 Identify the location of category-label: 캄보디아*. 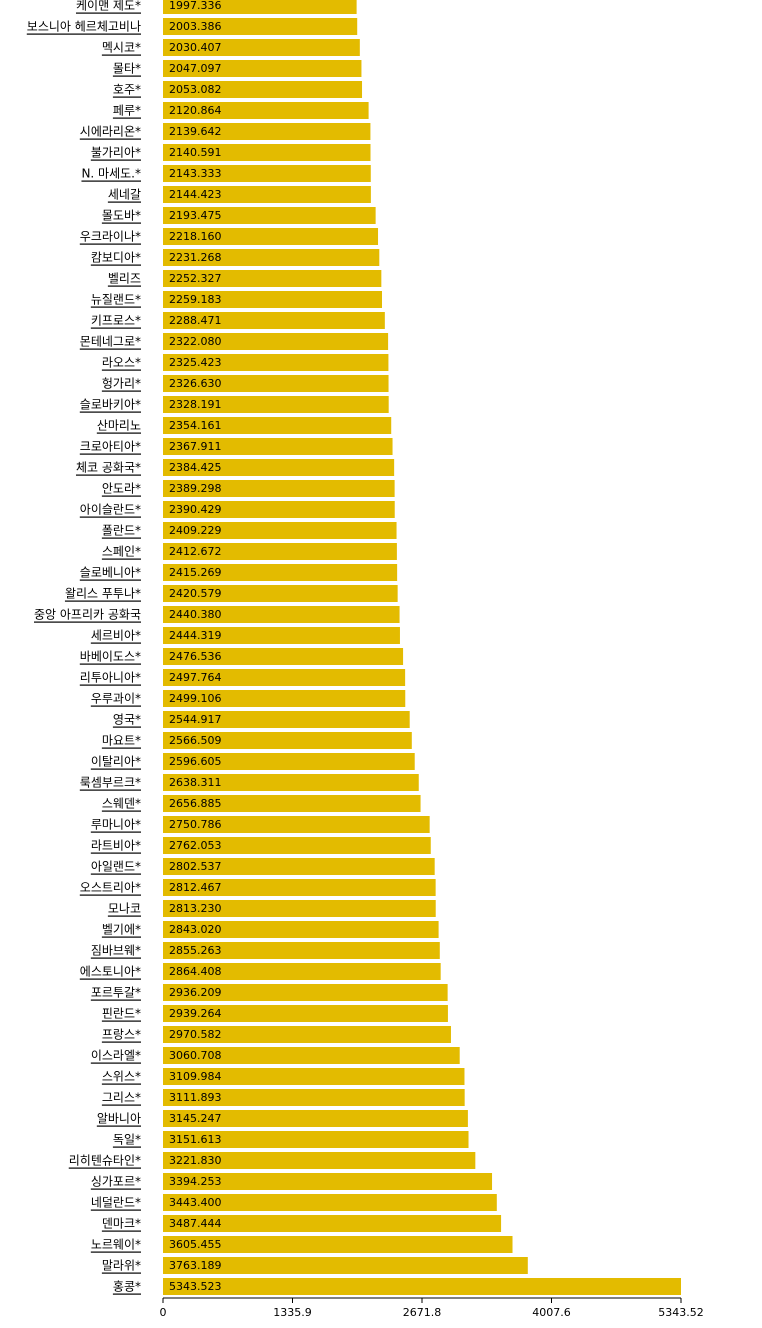
(116, 258).